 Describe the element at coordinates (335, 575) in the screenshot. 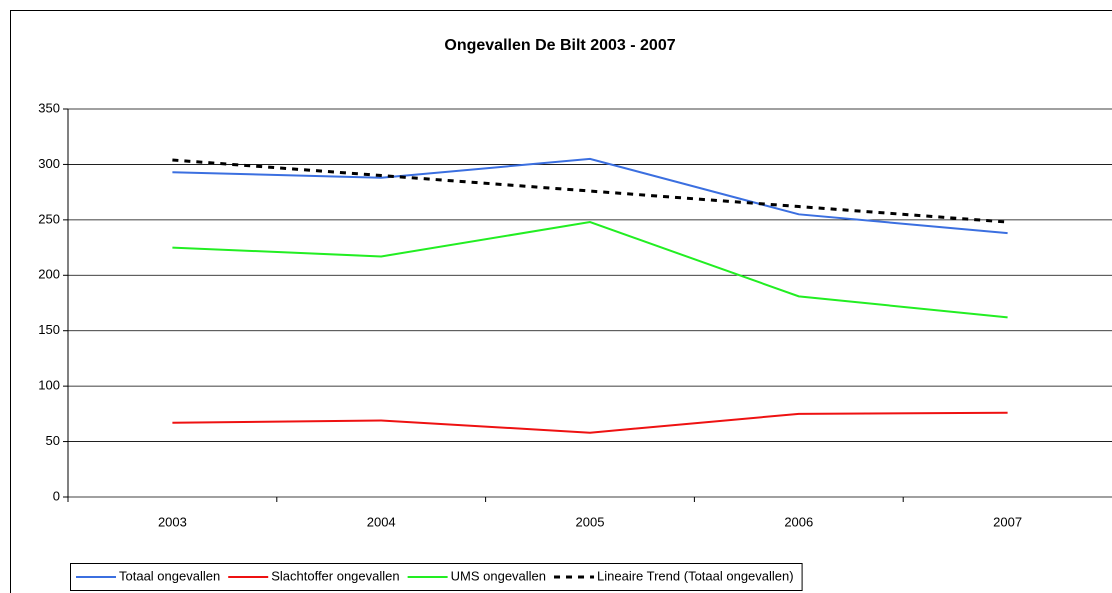

I see `legend-label: Slachtoffer ongevallen` at that location.